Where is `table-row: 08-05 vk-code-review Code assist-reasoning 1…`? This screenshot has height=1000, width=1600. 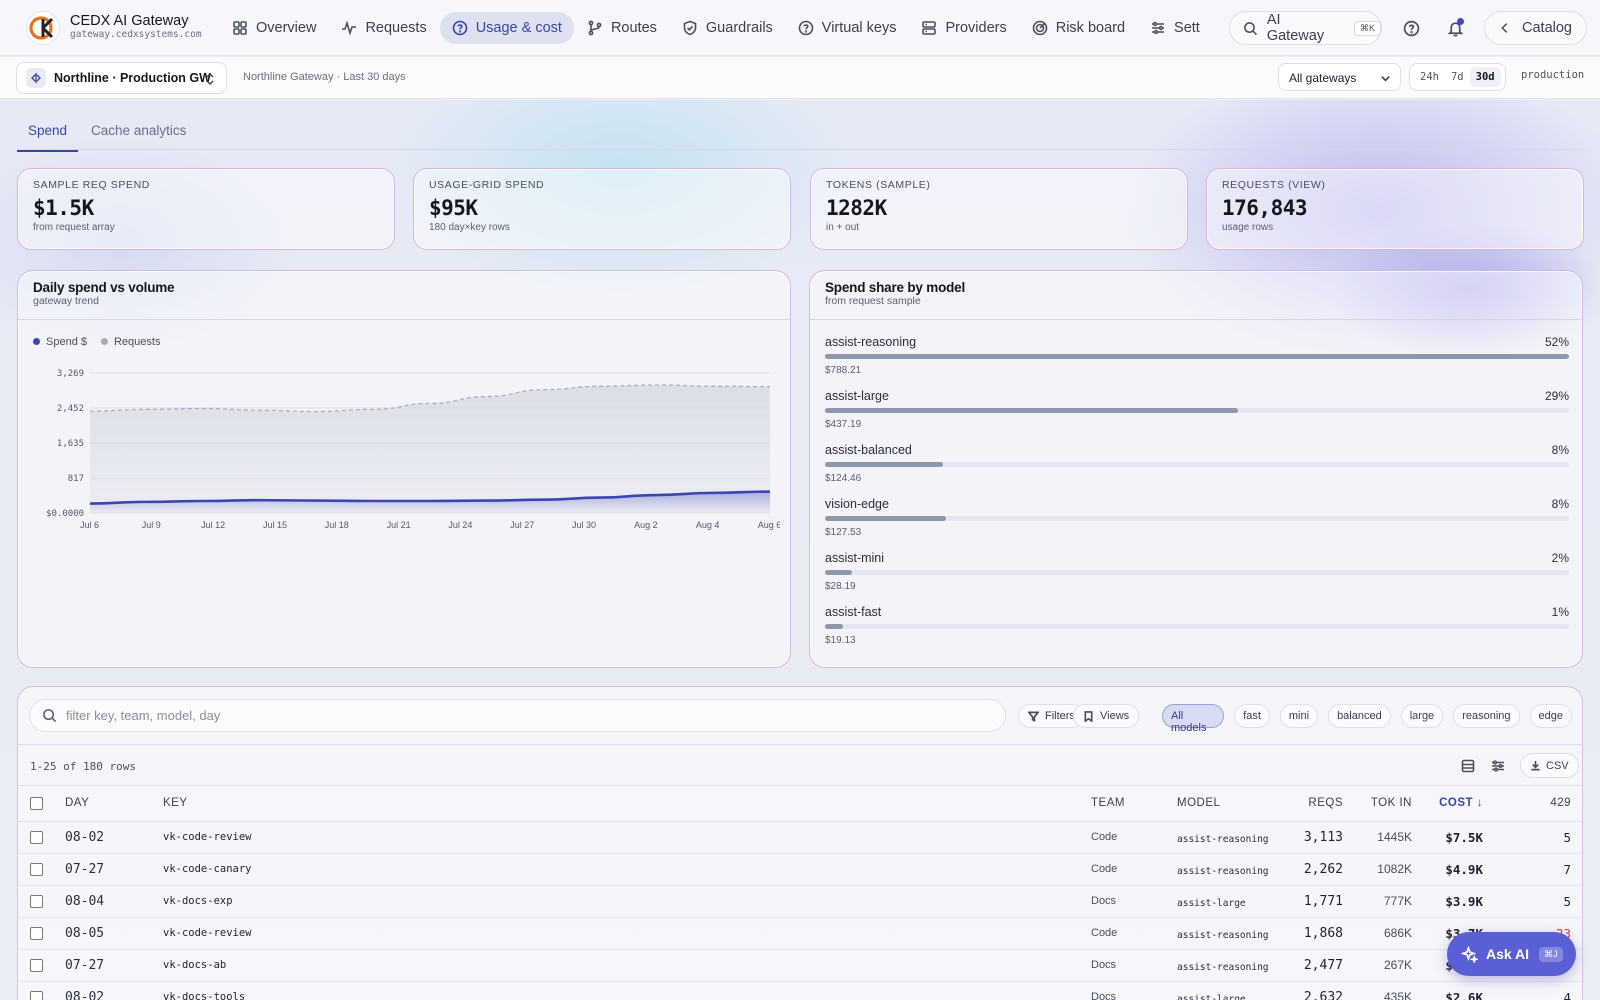
table-row: 08-05 vk-code-review Code assist-reasoning 1… is located at coordinates (800, 933).